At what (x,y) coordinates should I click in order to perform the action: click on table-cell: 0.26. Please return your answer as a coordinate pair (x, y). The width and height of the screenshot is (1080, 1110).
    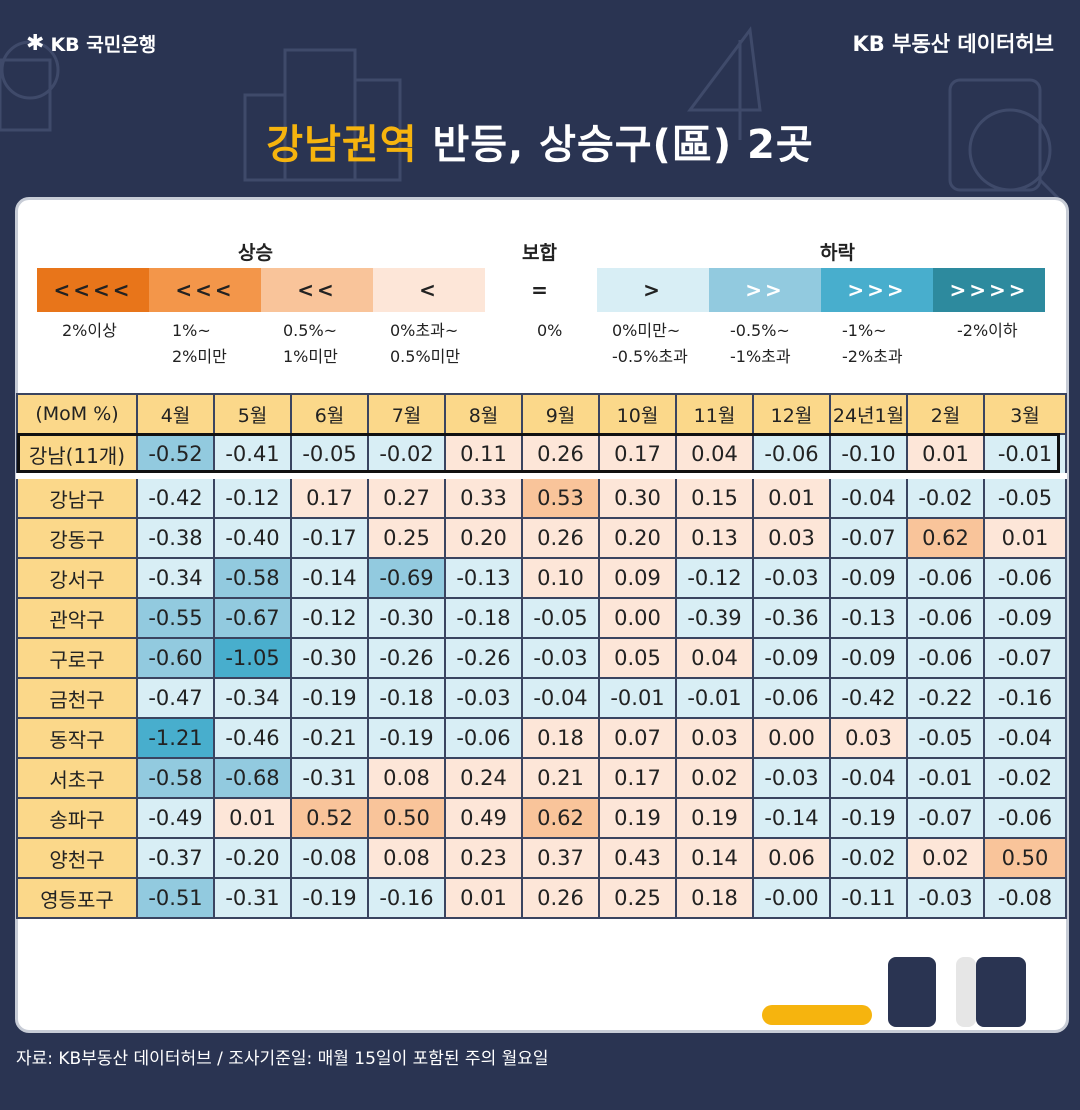
    Looking at the image, I should click on (560, 538).